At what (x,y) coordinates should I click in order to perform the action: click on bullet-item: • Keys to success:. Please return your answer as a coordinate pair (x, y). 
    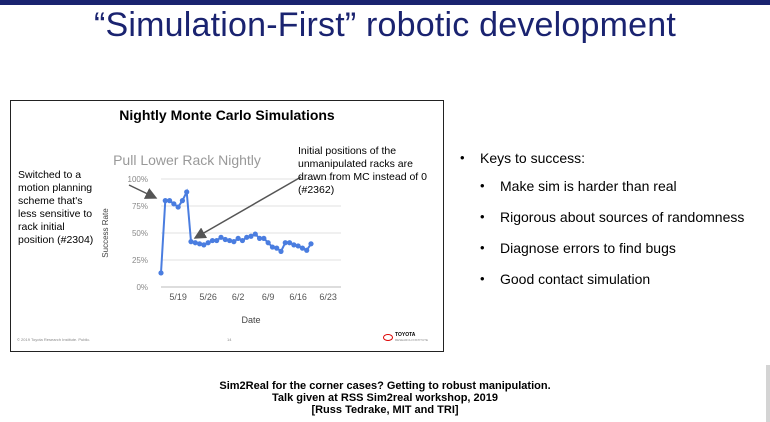
    Looking at the image, I should click on (610, 158).